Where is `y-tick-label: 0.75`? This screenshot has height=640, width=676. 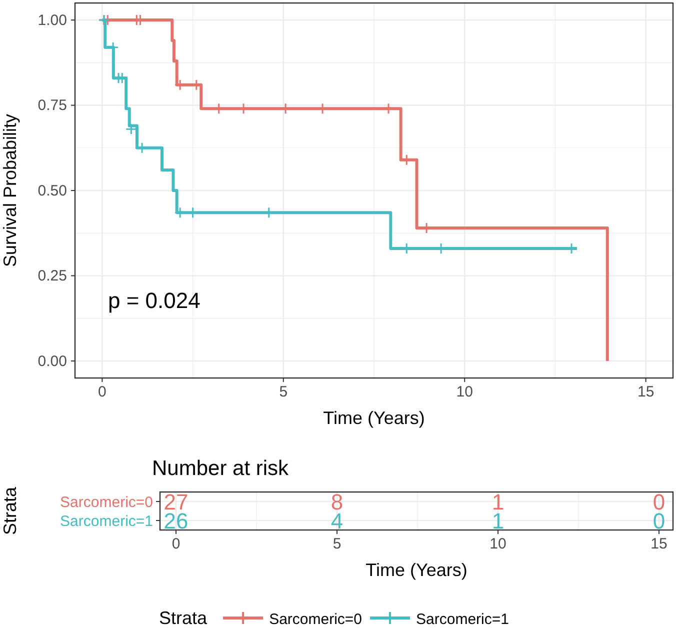 y-tick-label: 0.75 is located at coordinates (52, 105).